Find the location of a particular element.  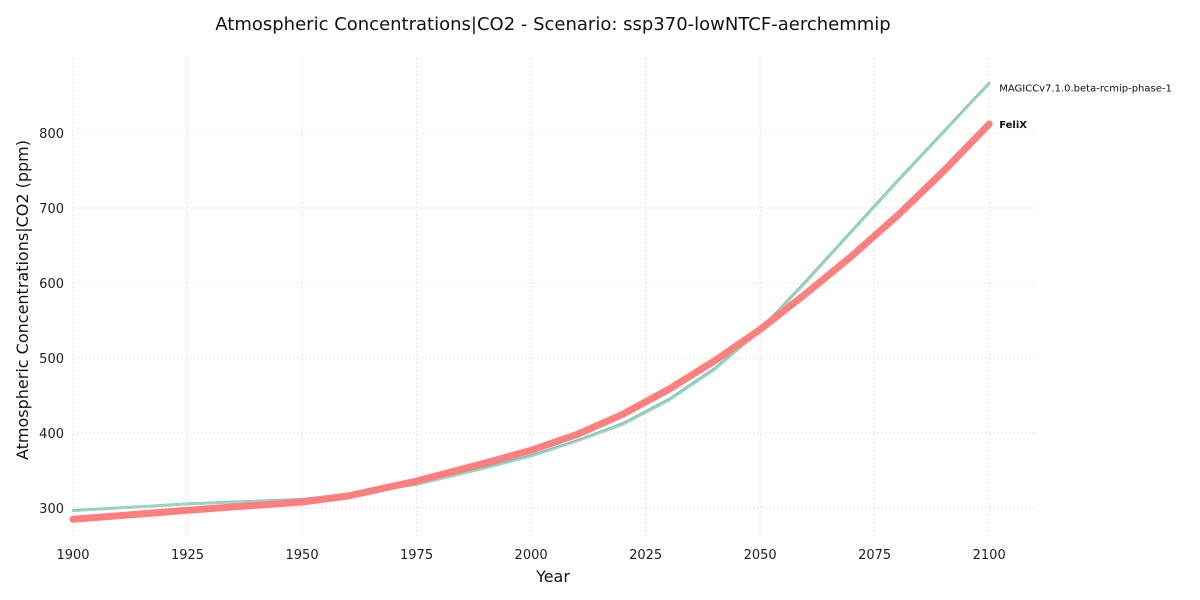

x-tick-label: 2025 is located at coordinates (645, 555).